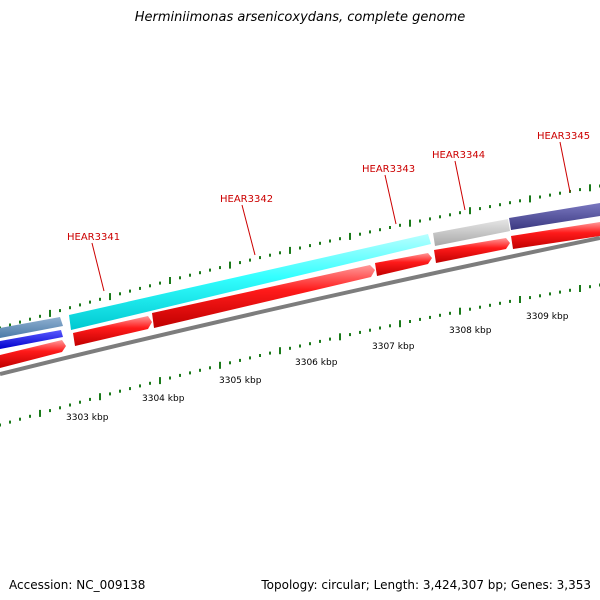 The image size is (600, 600). I want to click on gene-label-hear3341: HEAR3341, so click(93, 237).